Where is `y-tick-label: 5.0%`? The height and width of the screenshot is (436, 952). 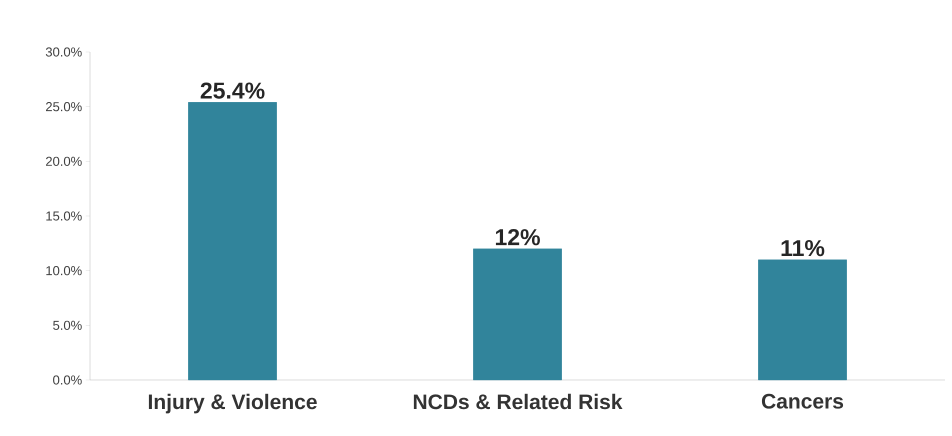
y-tick-label: 5.0% is located at coordinates (67, 325).